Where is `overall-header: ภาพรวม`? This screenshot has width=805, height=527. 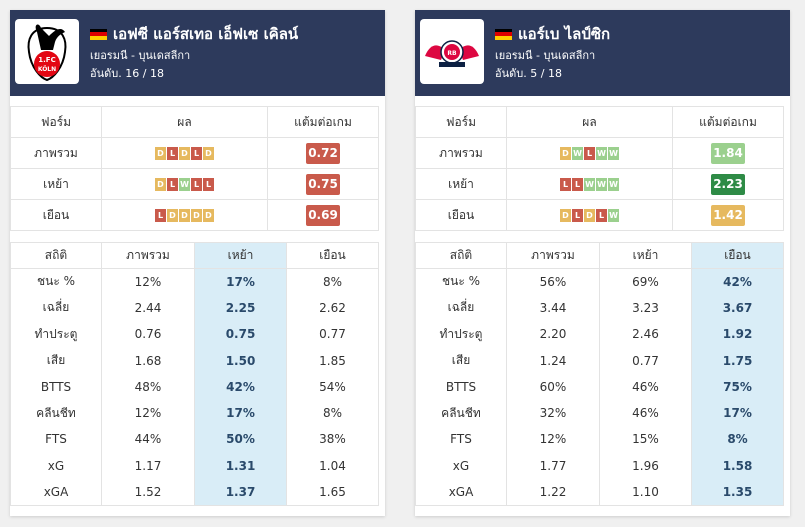 overall-header: ภาพรวม is located at coordinates (553, 255).